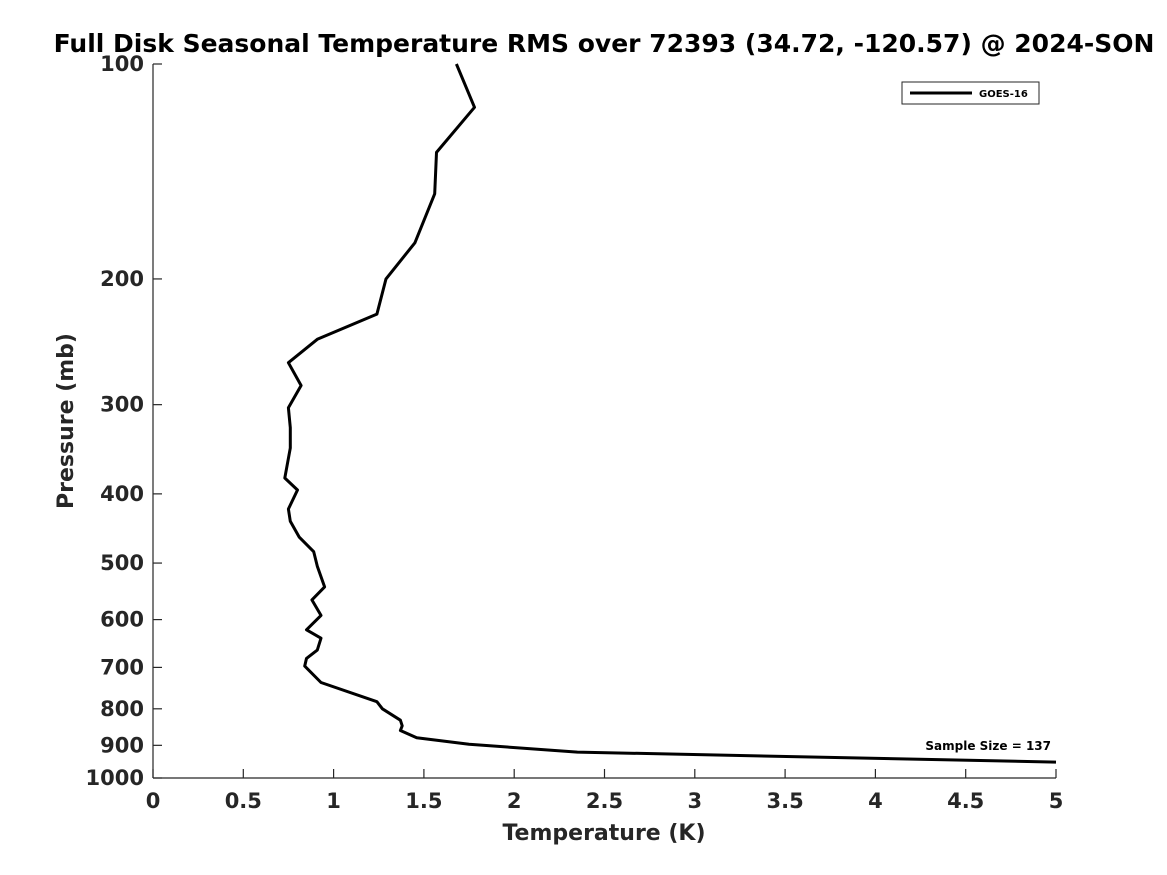 The height and width of the screenshot is (875, 1167). What do you see at coordinates (122, 563) in the screenshot?
I see `y-tick-label: 500` at bounding box center [122, 563].